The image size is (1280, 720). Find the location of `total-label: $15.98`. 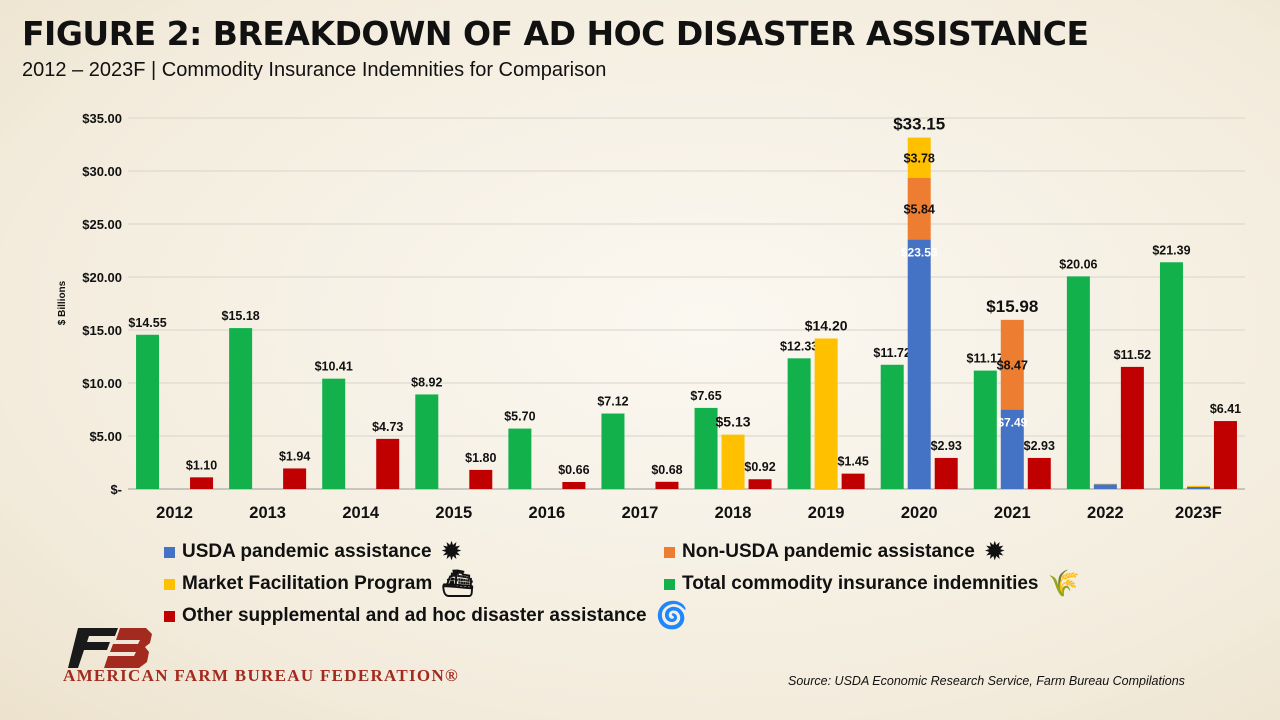

total-label: $15.98 is located at coordinates (1012, 306).